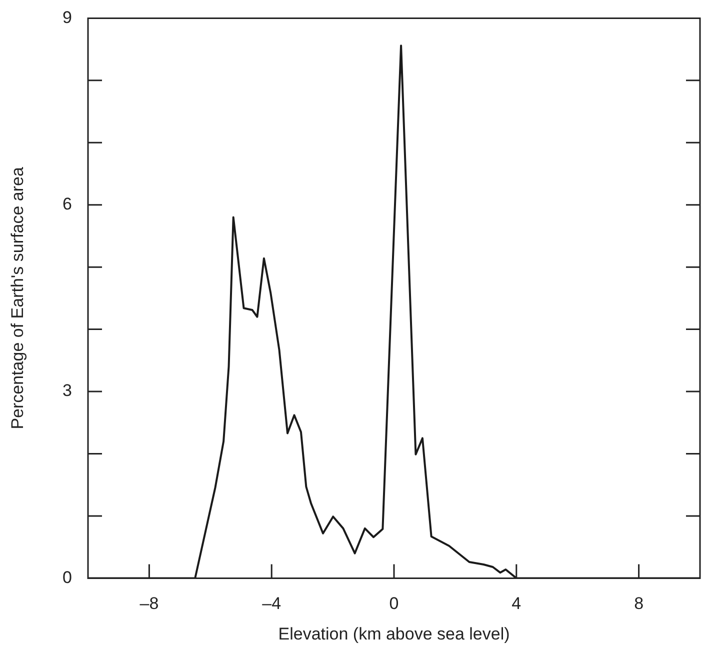  Describe the element at coordinates (394, 604) in the screenshot. I see `x-tick-label: 0` at that location.